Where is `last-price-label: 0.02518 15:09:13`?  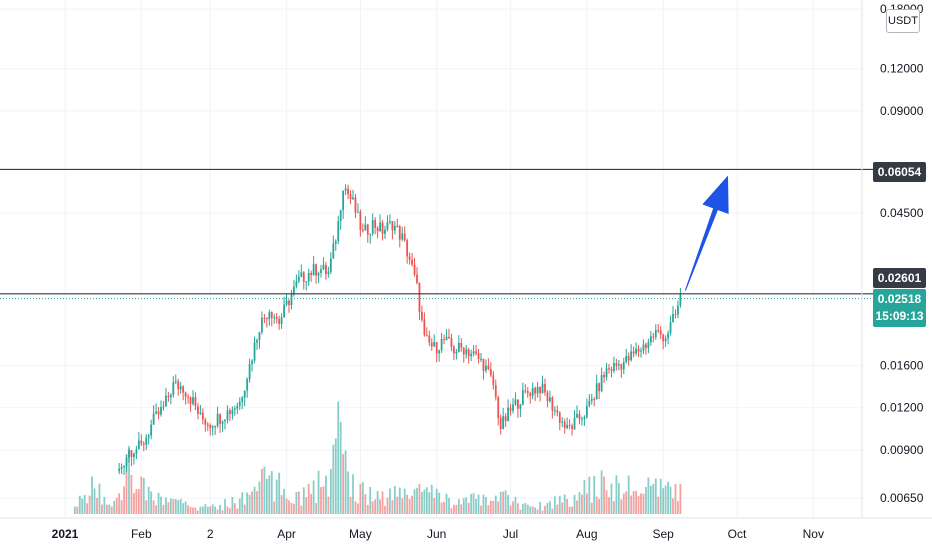
last-price-label: 0.02518 15:09:13 is located at coordinates (899, 308).